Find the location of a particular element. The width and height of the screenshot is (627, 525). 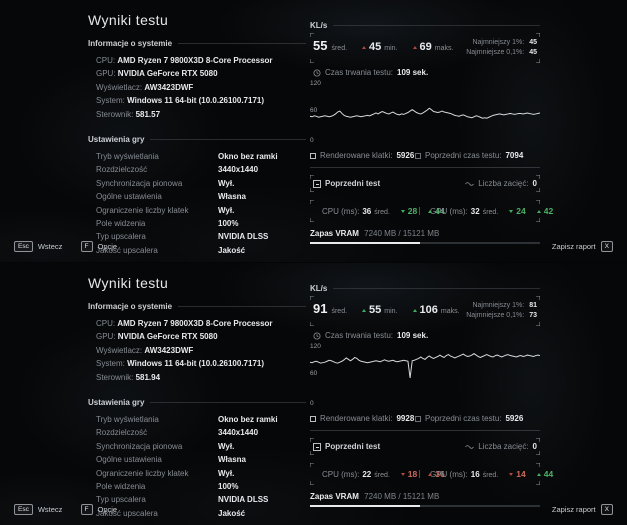

clock-icon is located at coordinates (317, 72).